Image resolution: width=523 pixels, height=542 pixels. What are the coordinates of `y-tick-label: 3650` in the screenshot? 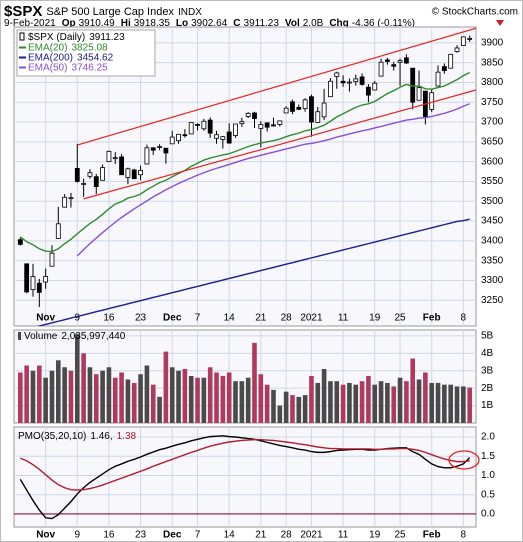 It's located at (492, 141).